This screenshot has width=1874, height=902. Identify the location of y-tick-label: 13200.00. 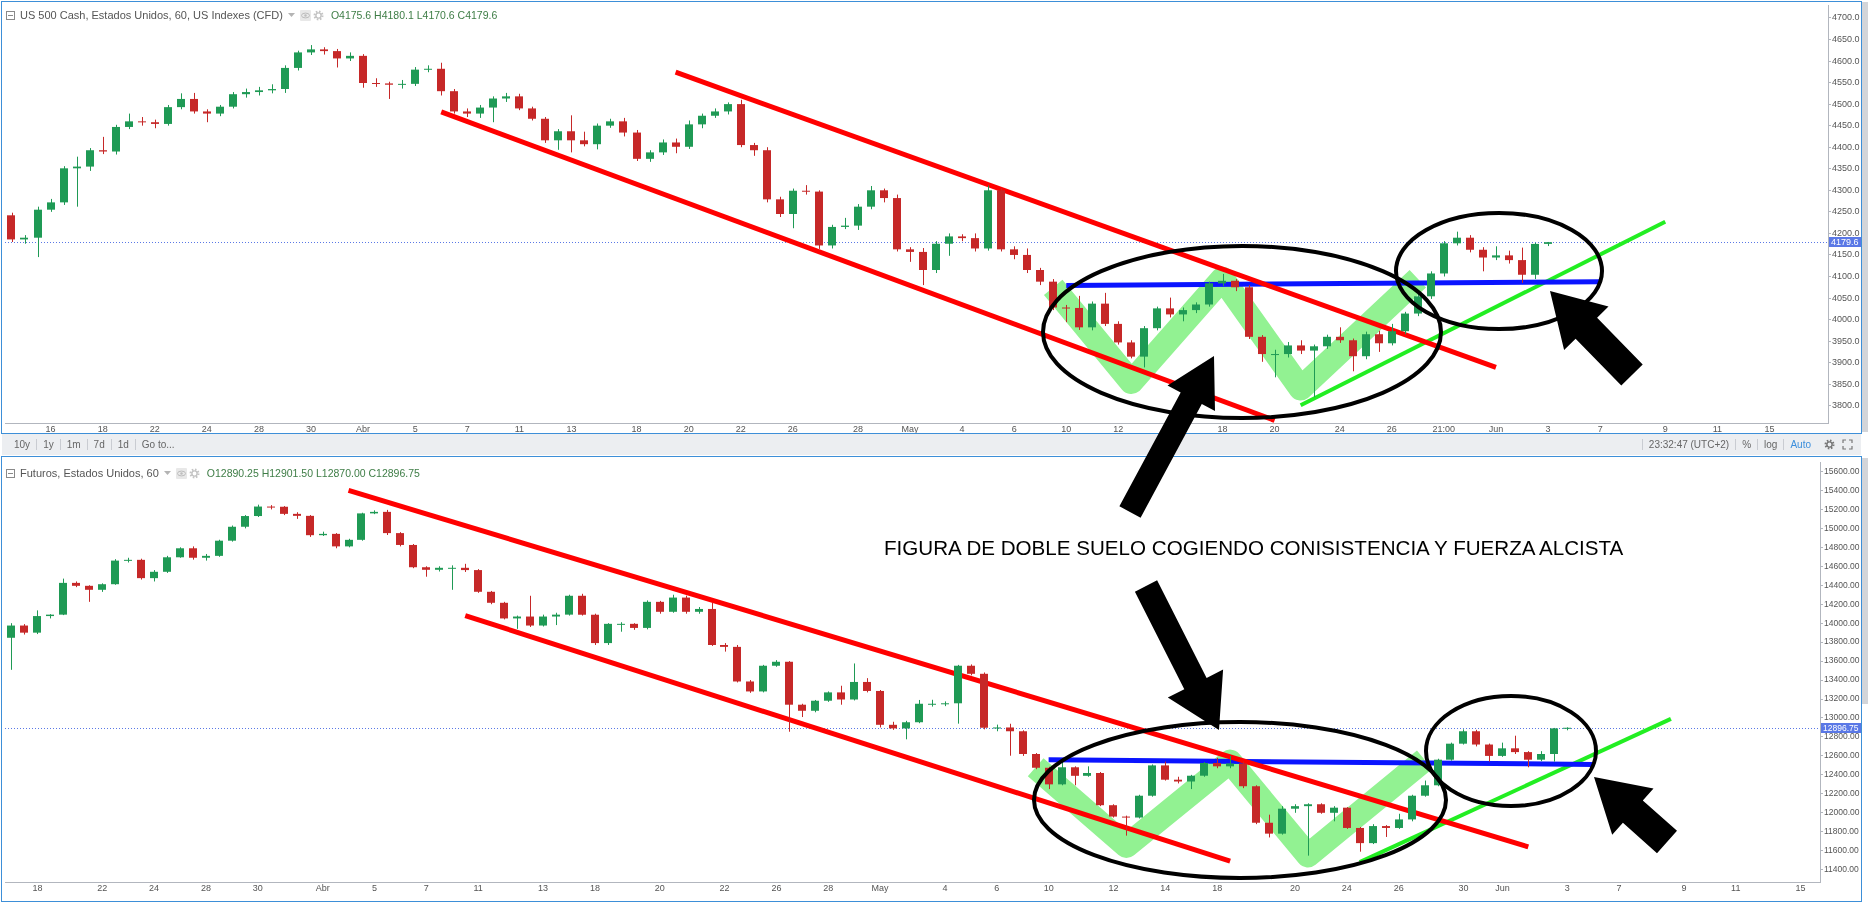
(1842, 698).